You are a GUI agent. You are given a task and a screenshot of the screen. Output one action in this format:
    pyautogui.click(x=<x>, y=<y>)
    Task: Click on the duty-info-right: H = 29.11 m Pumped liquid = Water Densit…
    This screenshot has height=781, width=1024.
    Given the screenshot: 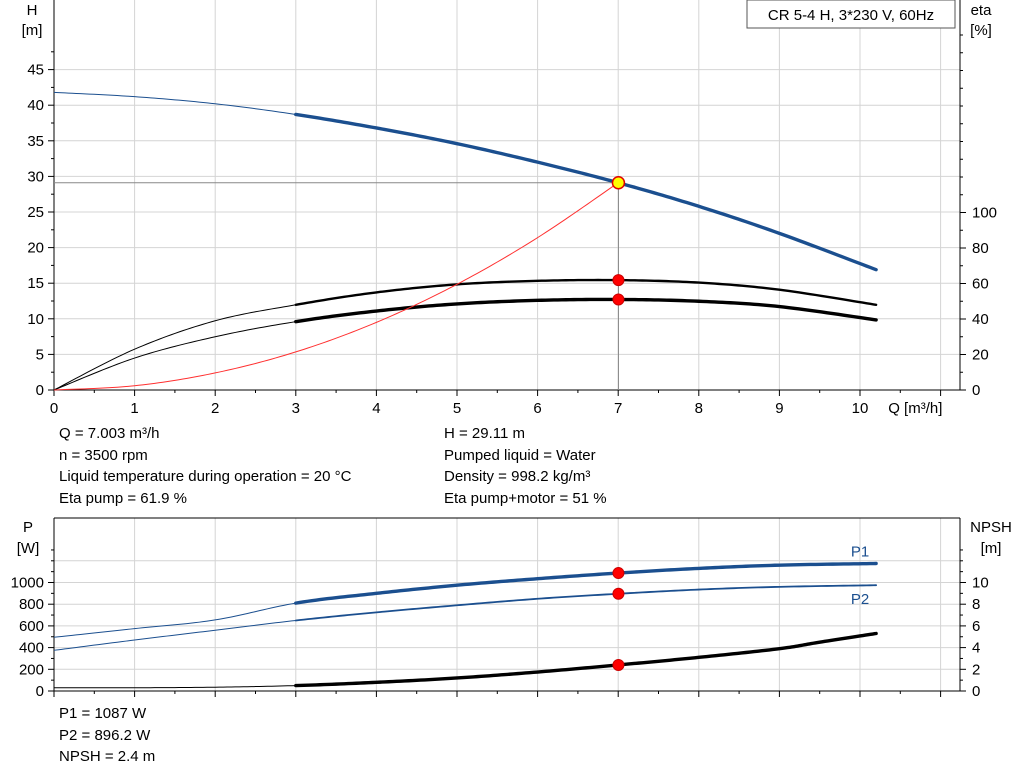 What is the action you would take?
    pyautogui.click(x=525, y=466)
    